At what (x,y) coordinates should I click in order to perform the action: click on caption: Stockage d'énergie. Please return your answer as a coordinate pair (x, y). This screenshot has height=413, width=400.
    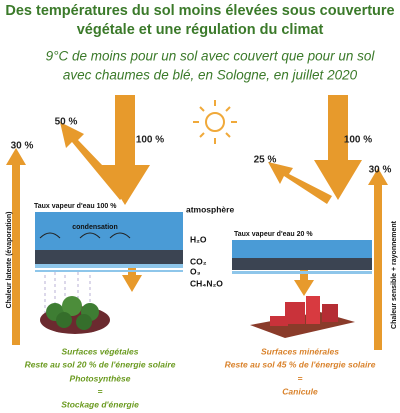
    Looking at the image, I should click on (100, 404).